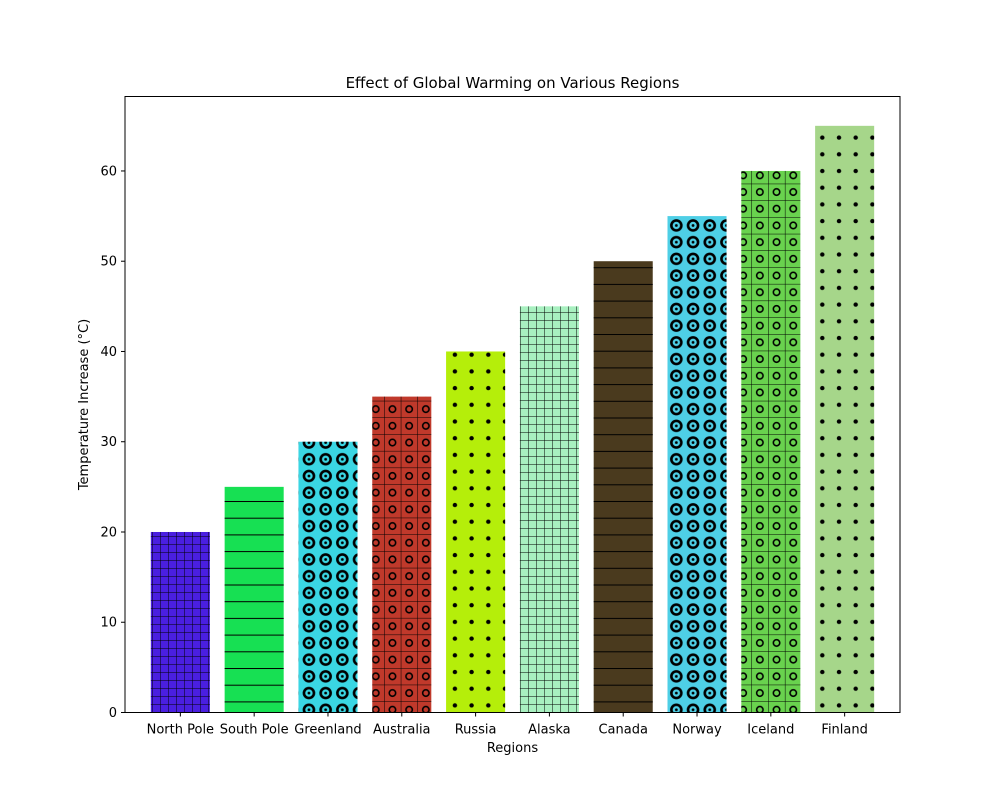 The height and width of the screenshot is (800, 1000). What do you see at coordinates (108, 442) in the screenshot?
I see `y-tick-label: 30` at bounding box center [108, 442].